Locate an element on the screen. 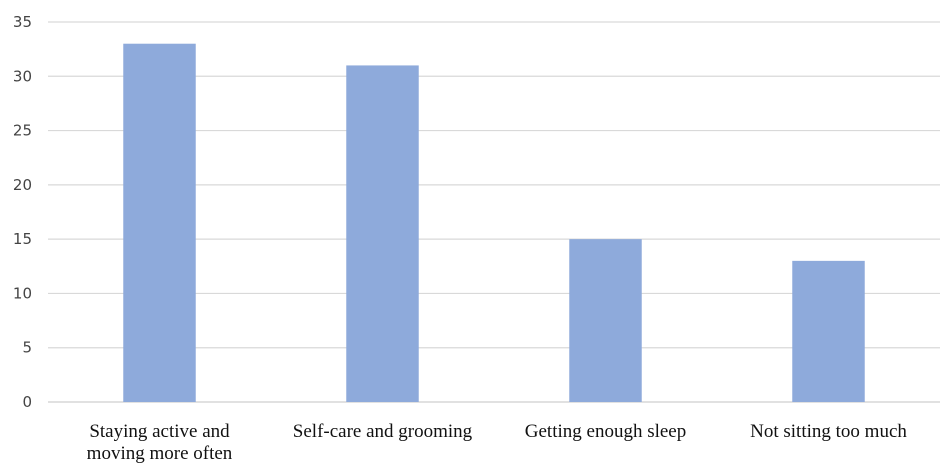 This screenshot has height=467, width=944. y-tick-label: 15 is located at coordinates (22, 239).